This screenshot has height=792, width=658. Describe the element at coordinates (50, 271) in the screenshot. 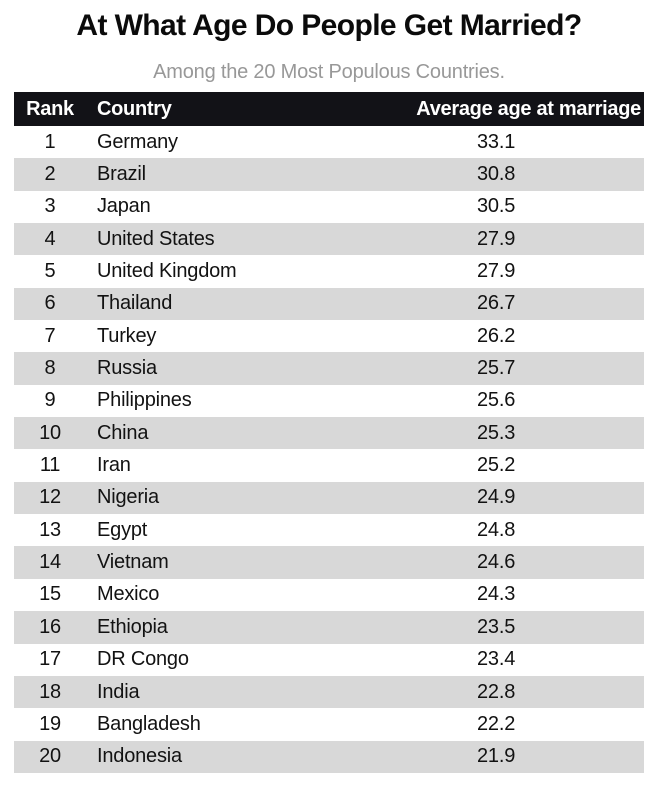

I see `rank-cell: 5` at that location.